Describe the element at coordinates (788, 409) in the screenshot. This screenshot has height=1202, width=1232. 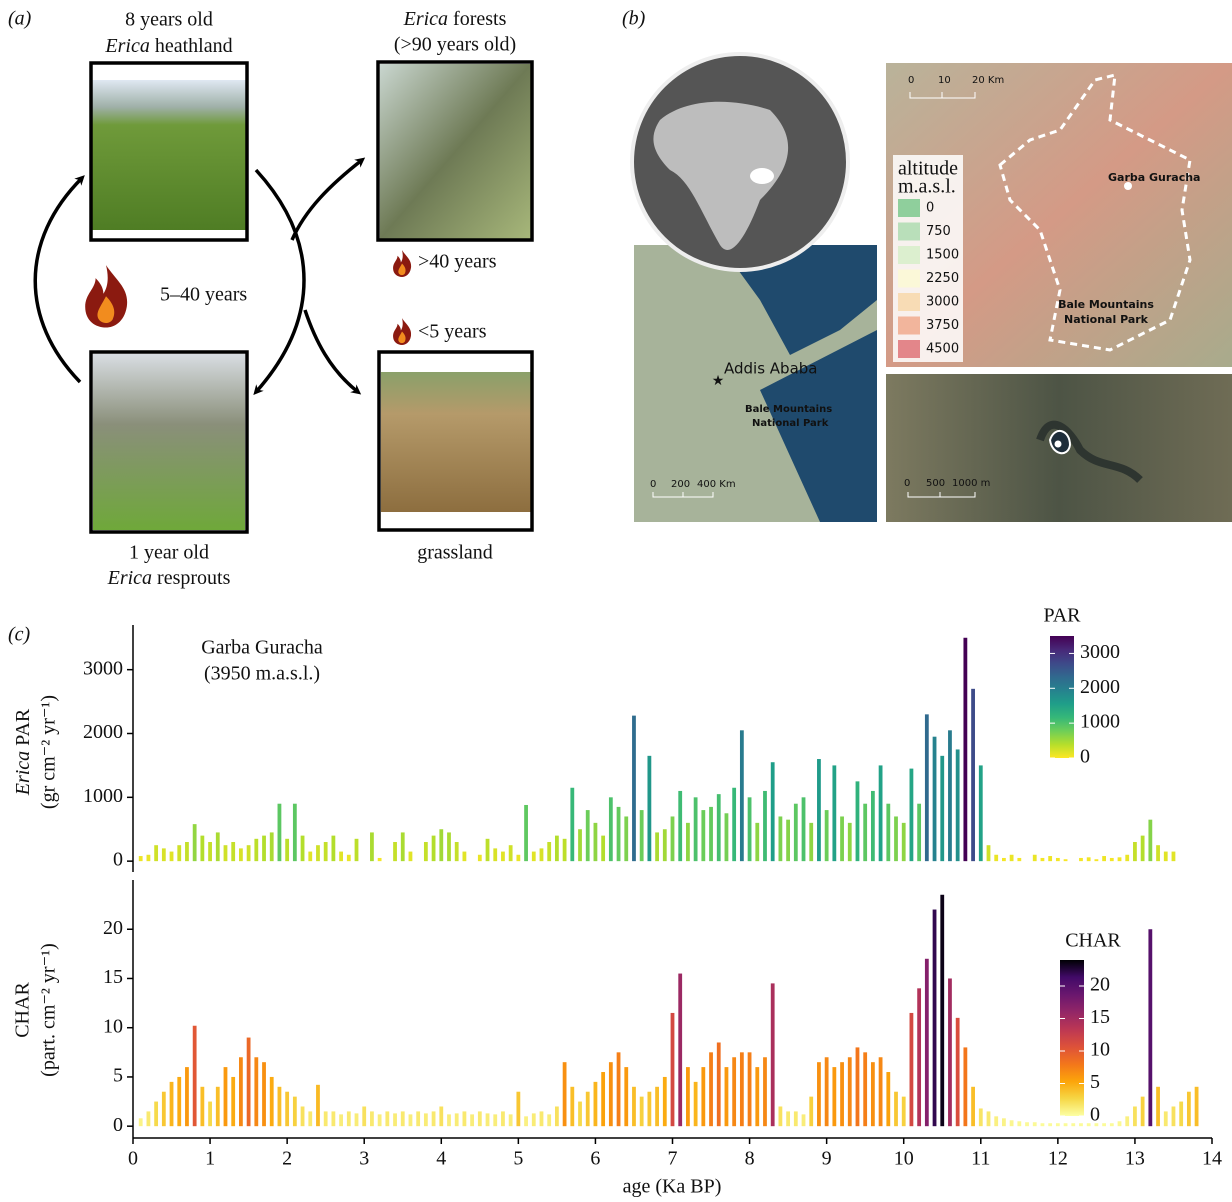
I see `park-label: Bale Mountains` at that location.